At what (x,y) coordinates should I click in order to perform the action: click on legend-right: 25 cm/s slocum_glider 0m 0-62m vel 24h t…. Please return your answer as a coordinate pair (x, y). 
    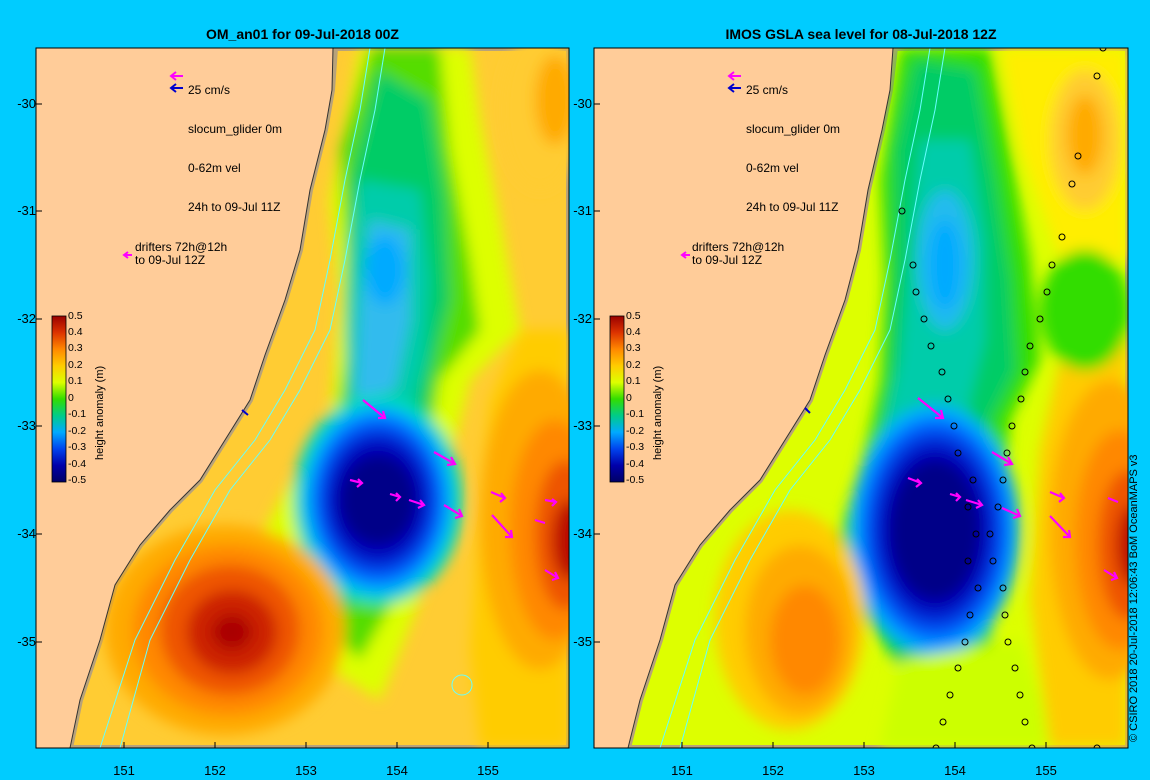
    Looking at the image, I should click on (793, 142).